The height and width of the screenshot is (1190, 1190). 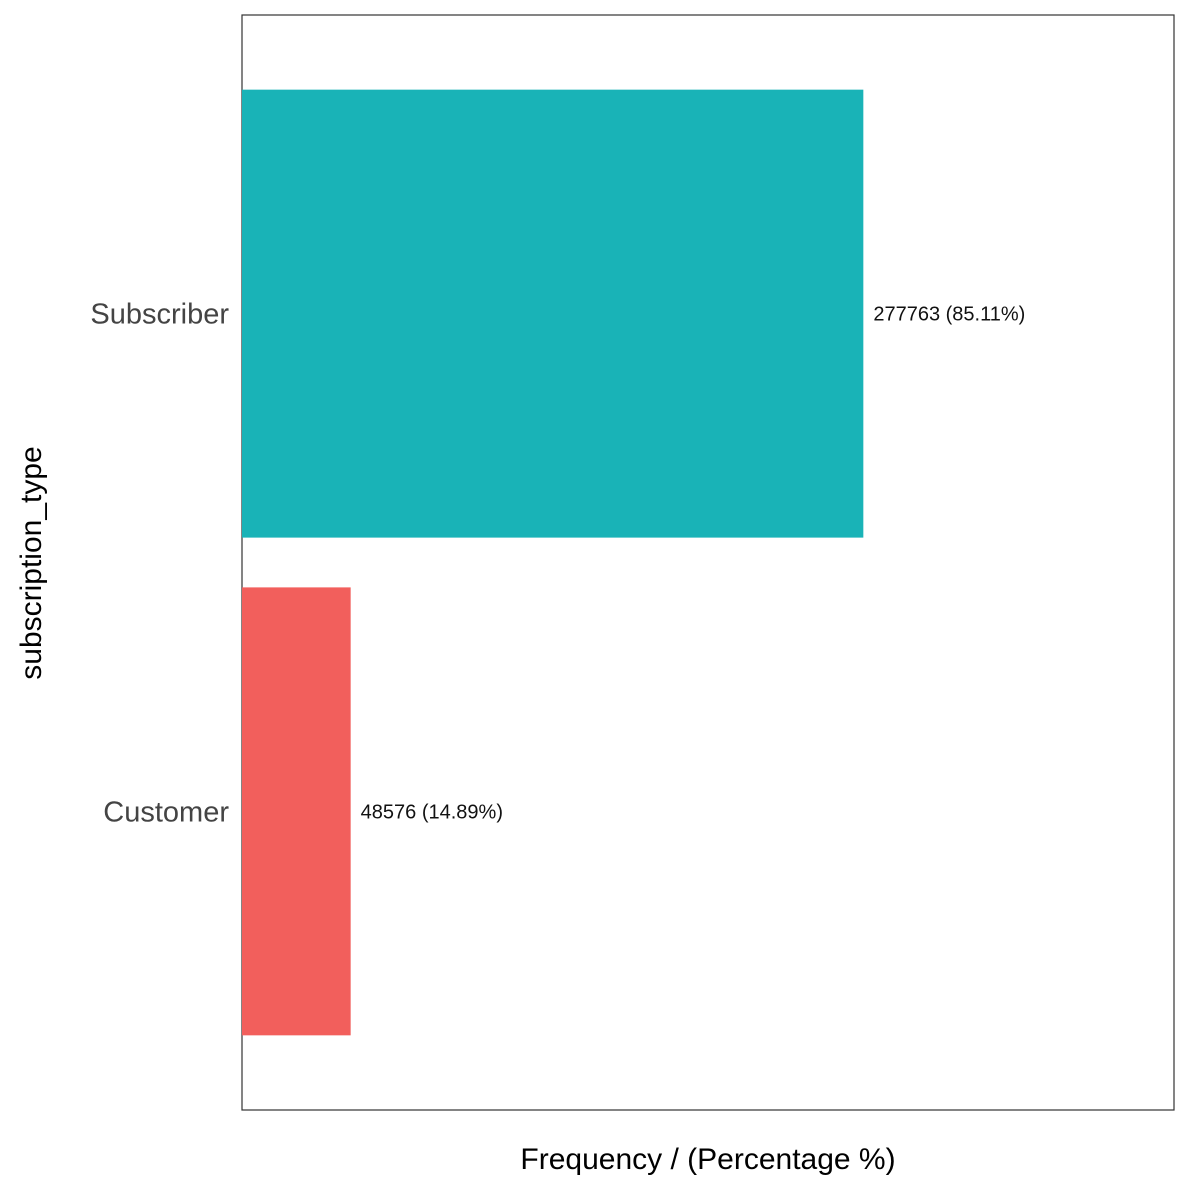 What do you see at coordinates (31, 562) in the screenshot?
I see `y-axis-title: subscription_type` at bounding box center [31, 562].